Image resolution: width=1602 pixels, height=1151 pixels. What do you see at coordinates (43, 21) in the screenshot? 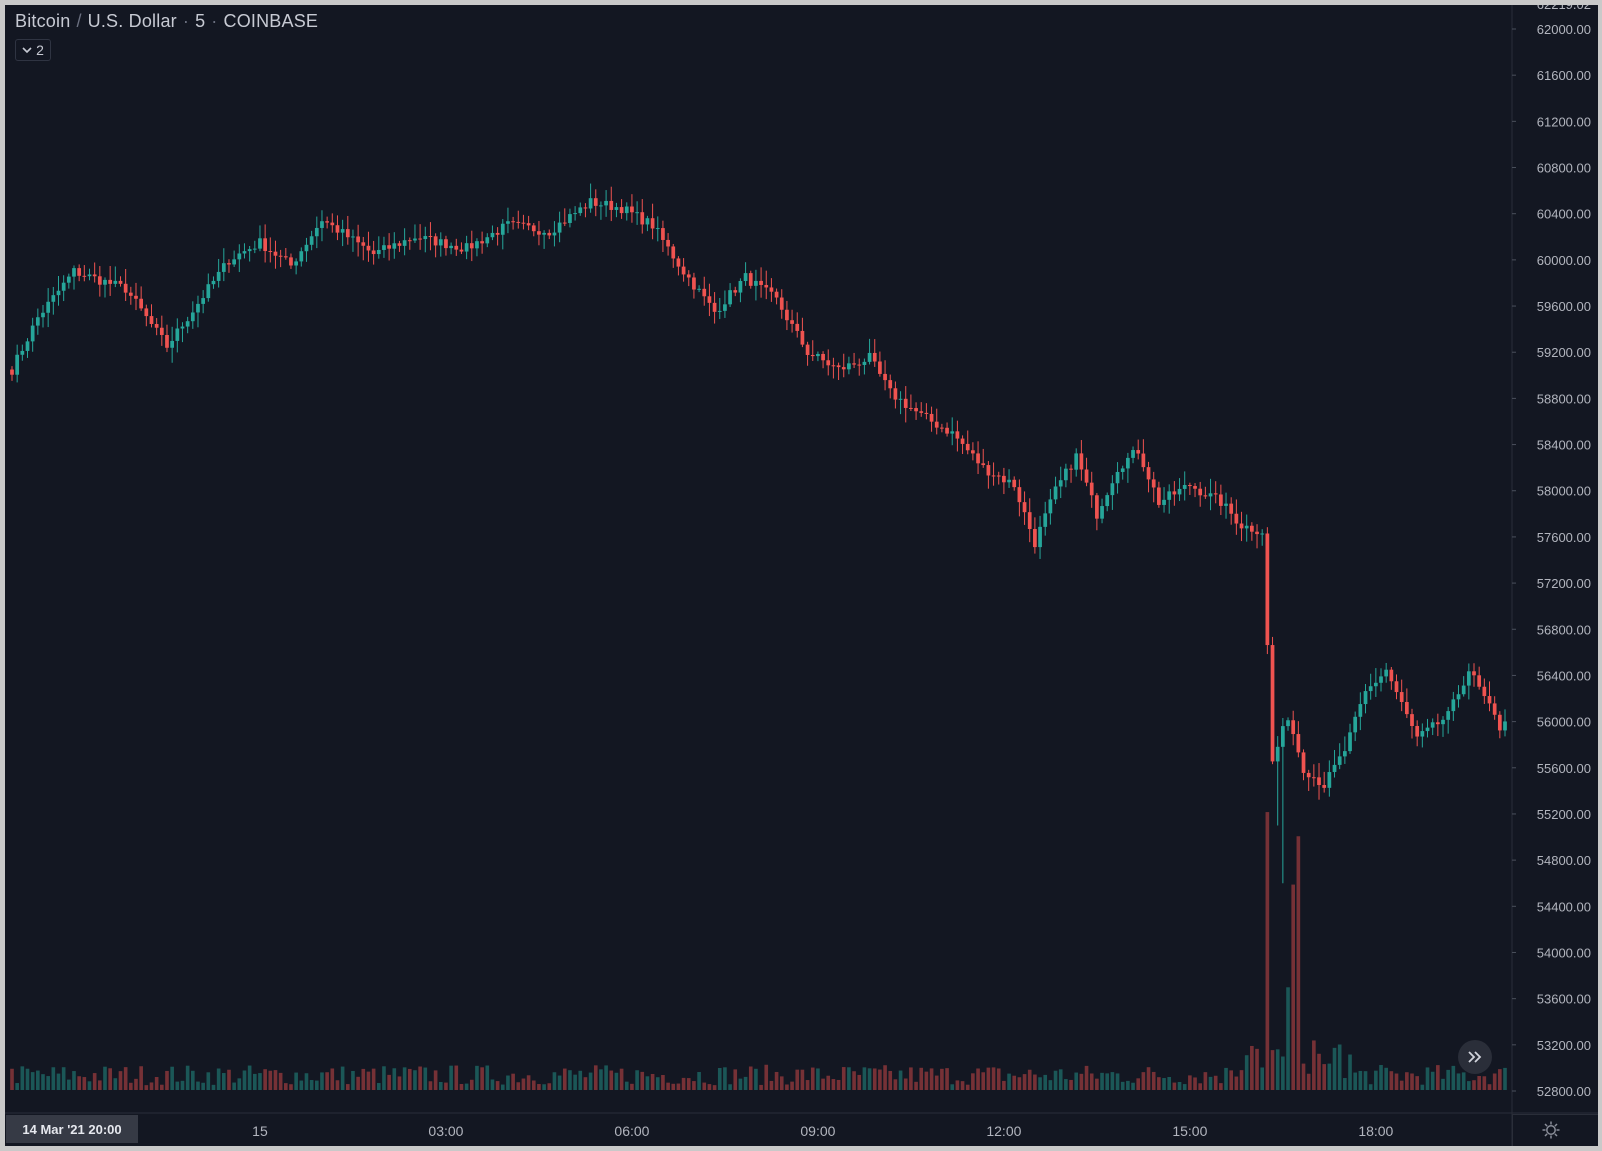
I see `symbol-name: Bitcoin` at bounding box center [43, 21].